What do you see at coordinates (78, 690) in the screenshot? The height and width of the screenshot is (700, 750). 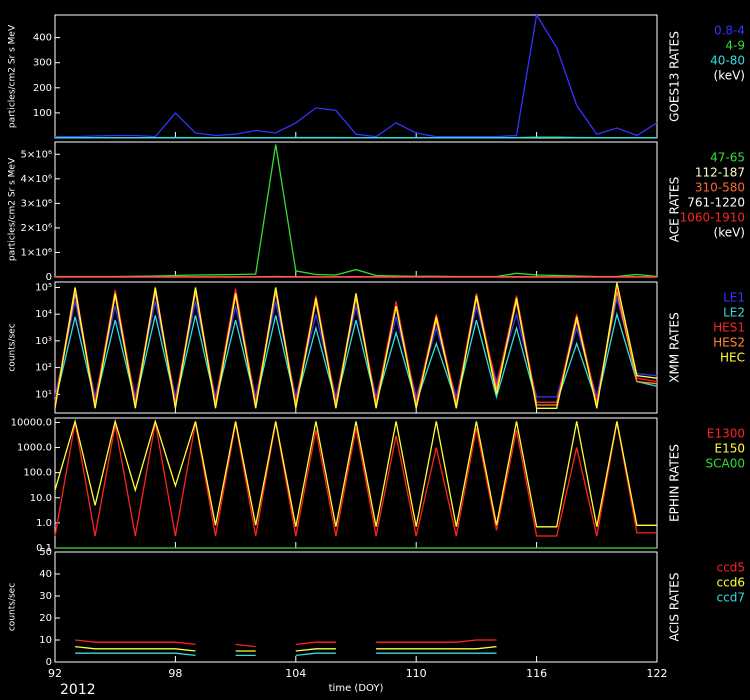 I see `date-label: 2012` at bounding box center [78, 690].